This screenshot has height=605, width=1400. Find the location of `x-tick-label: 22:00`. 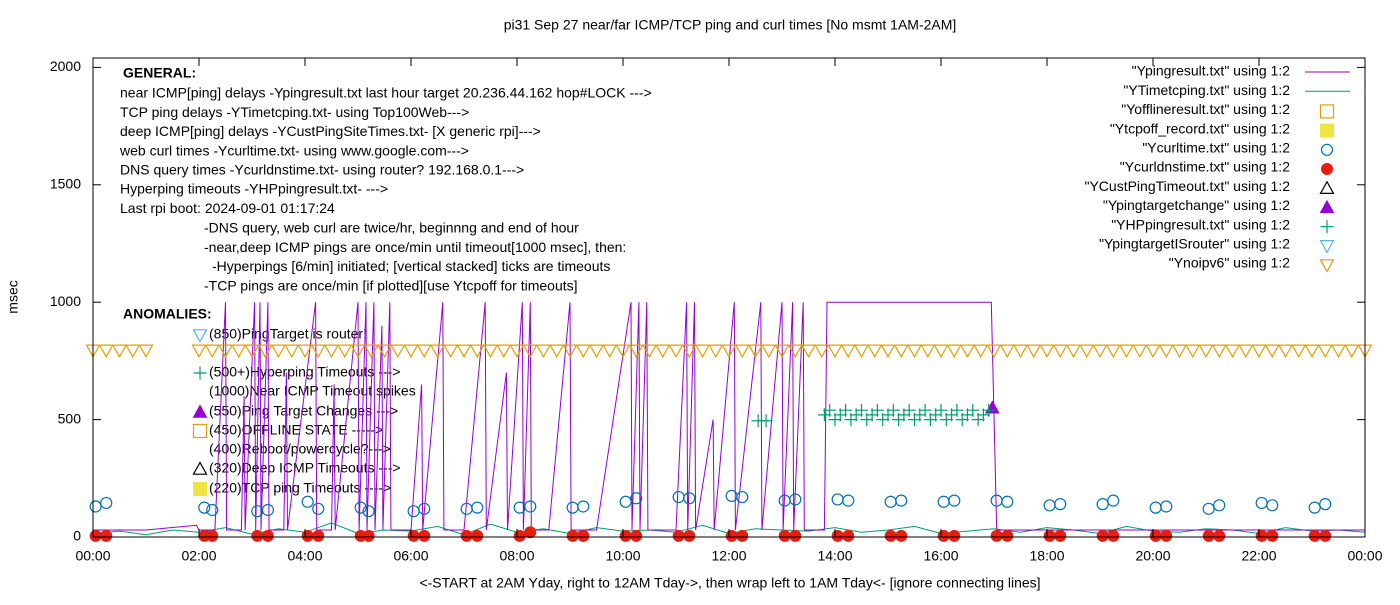

x-tick-label: 22:00 is located at coordinates (1258, 556).